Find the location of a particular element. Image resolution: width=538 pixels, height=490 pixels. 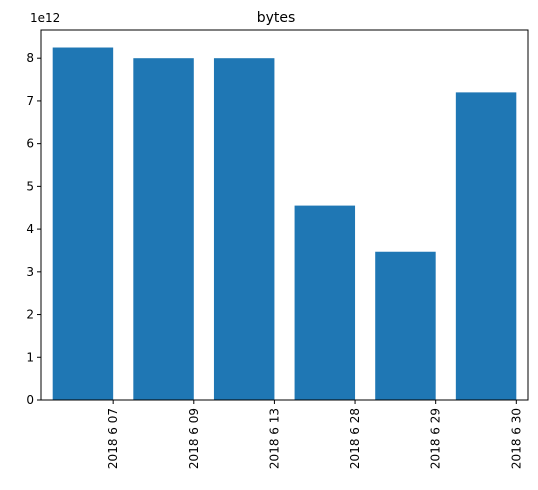

y-tick-label-6: 6 is located at coordinates (30, 144).